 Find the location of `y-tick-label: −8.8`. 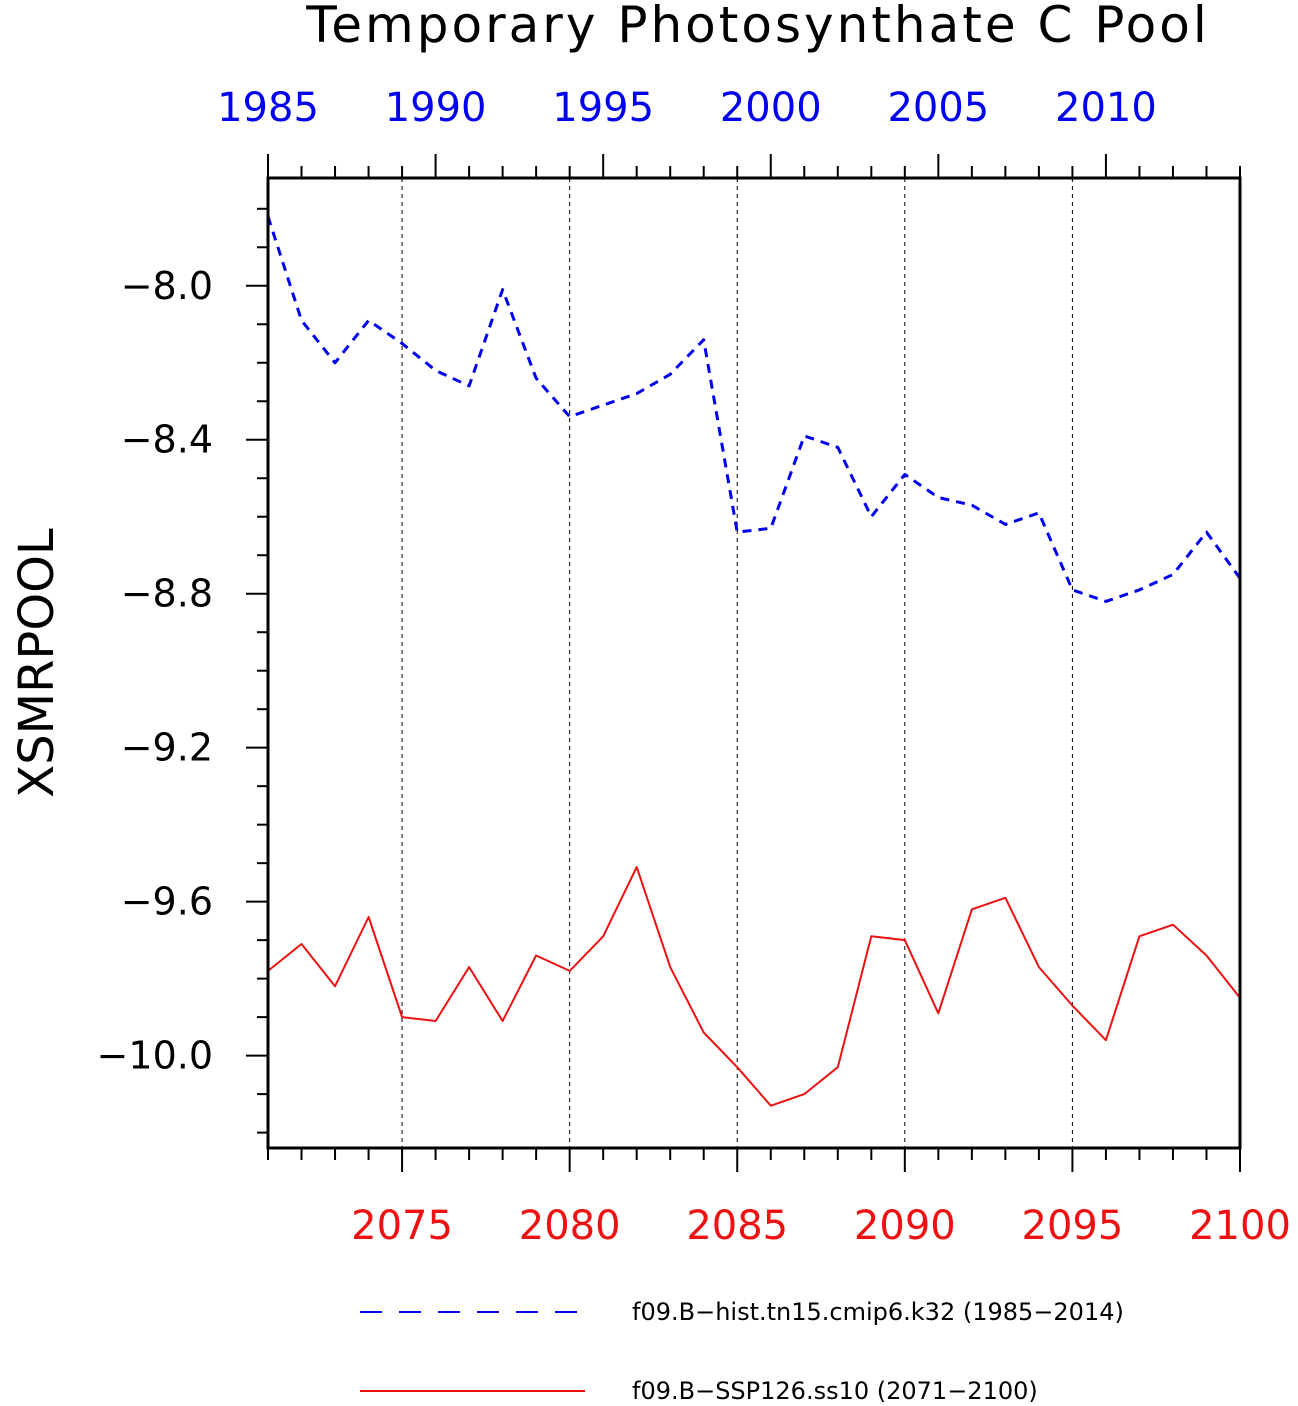

y-tick-label: −8.8 is located at coordinates (167, 594).